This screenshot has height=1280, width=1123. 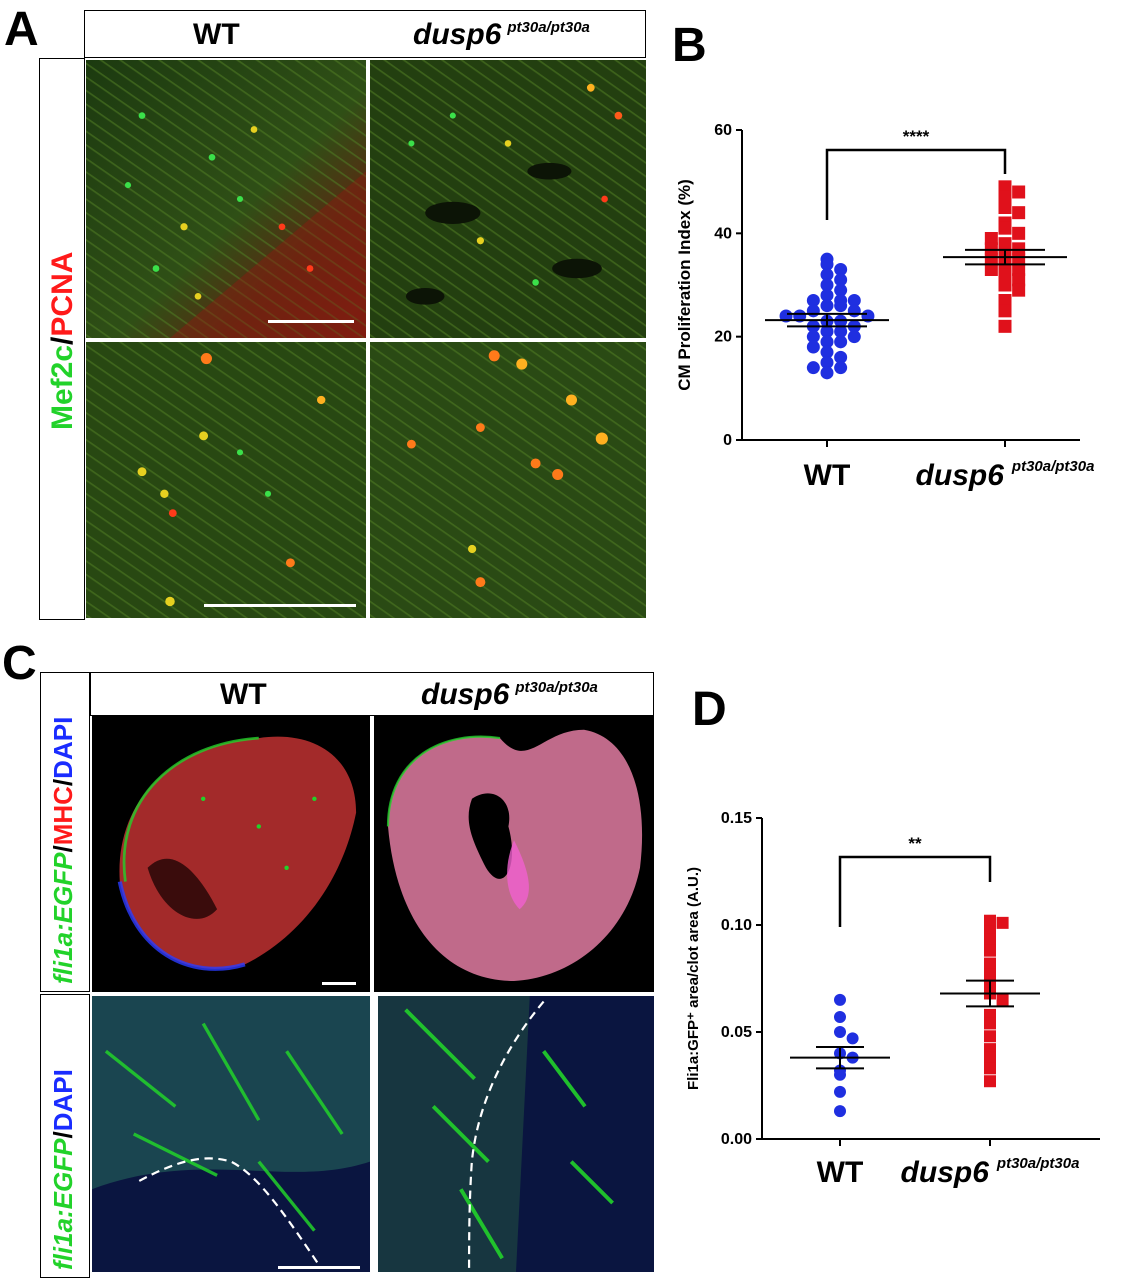 I want to click on genotype-header-a, so click(x=365, y=34).